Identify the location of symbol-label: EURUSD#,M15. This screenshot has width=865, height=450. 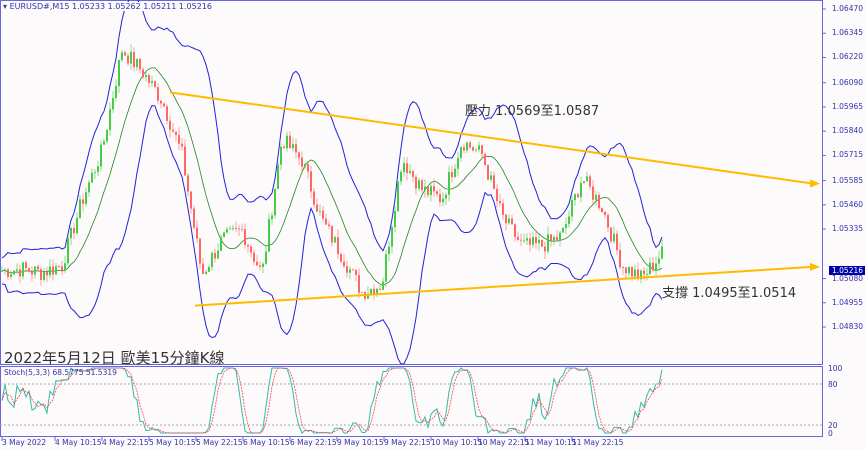
(39, 6).